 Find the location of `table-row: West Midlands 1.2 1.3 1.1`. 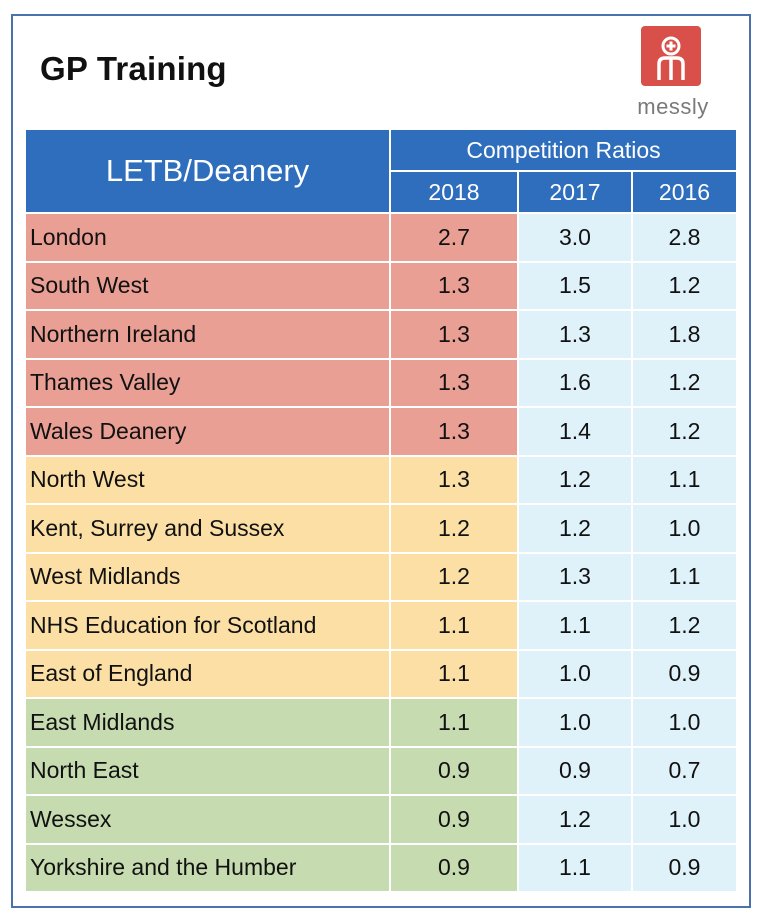

table-row: West Midlands 1.2 1.3 1.1 is located at coordinates (381, 576).